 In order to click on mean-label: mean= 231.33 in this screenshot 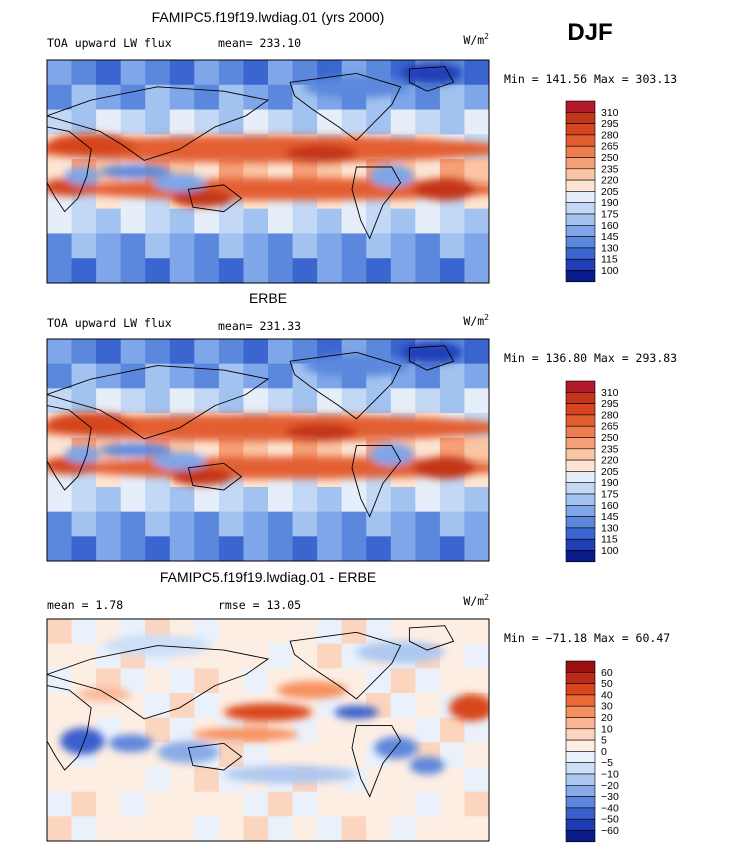, I will do `click(259, 326)`.